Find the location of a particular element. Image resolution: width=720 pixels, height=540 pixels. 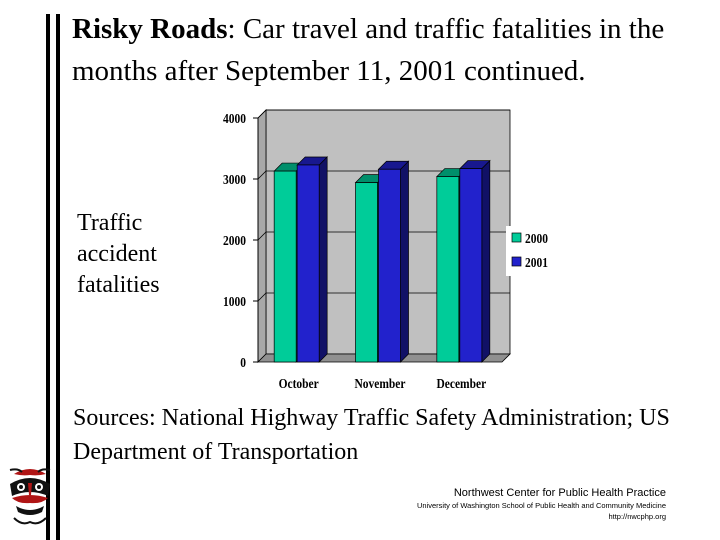

x-category-label: December is located at coordinates (461, 383).